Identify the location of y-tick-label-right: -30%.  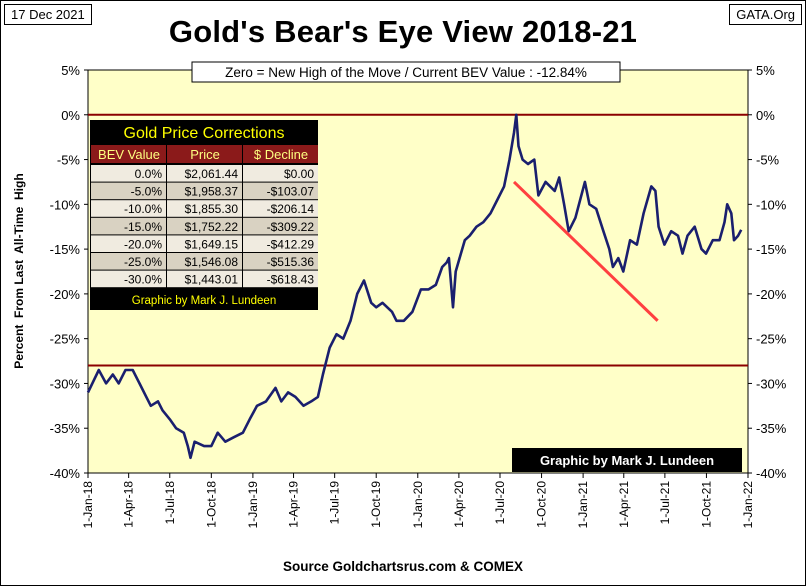
(771, 383).